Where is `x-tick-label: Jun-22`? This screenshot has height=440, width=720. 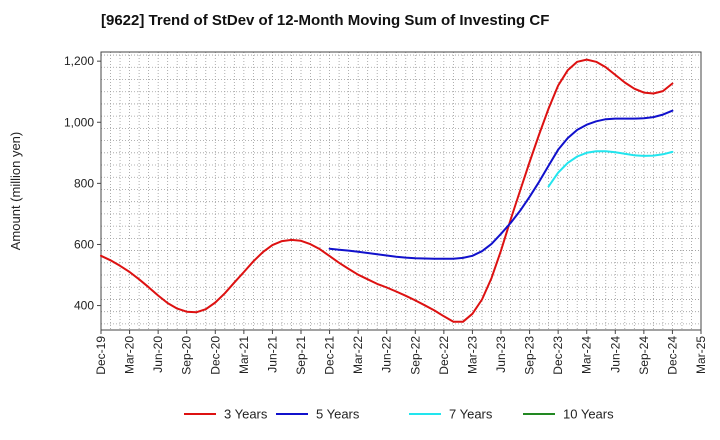 x-tick-label: Jun-22 is located at coordinates (387, 354).